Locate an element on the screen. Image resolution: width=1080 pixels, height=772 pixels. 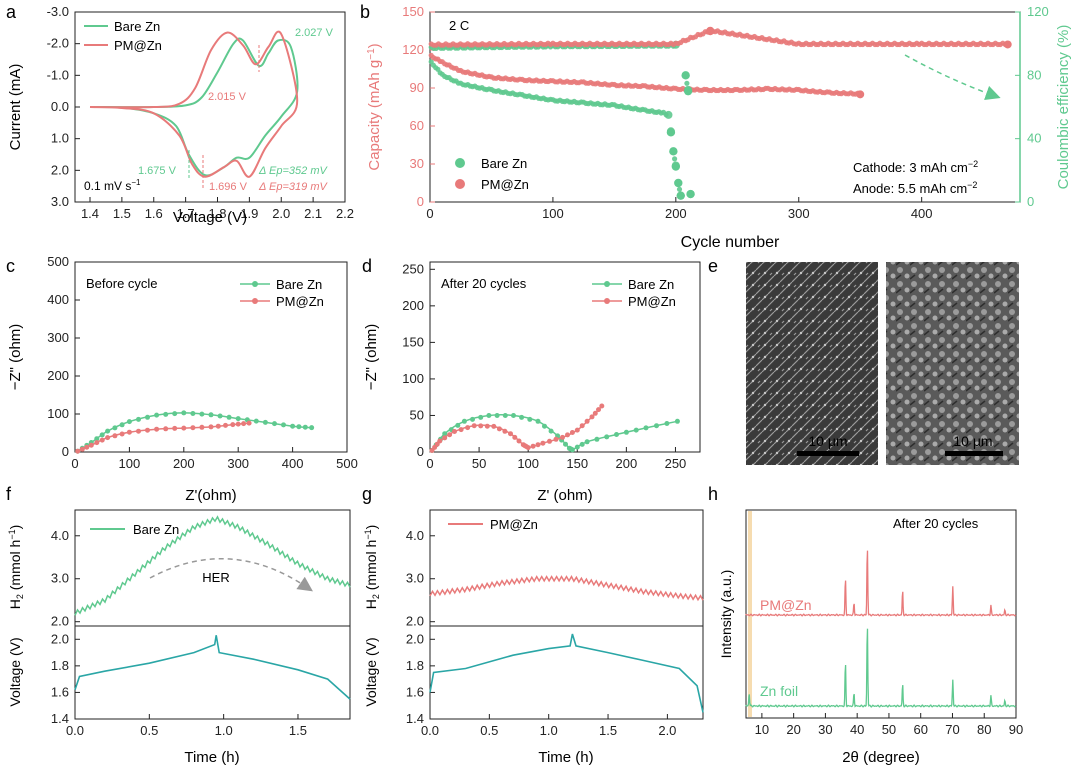
h-xtick-label: 70 is located at coordinates (952, 729).